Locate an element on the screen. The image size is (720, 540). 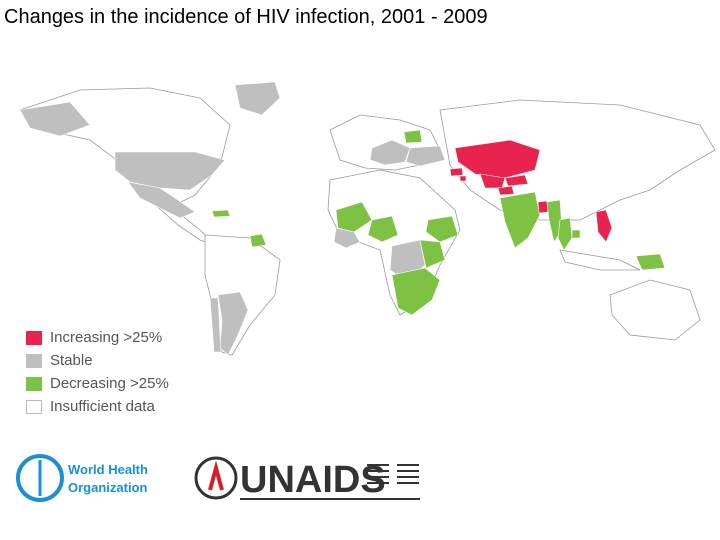
legend-label-insufficient: Insufficient data is located at coordinates (102, 406).